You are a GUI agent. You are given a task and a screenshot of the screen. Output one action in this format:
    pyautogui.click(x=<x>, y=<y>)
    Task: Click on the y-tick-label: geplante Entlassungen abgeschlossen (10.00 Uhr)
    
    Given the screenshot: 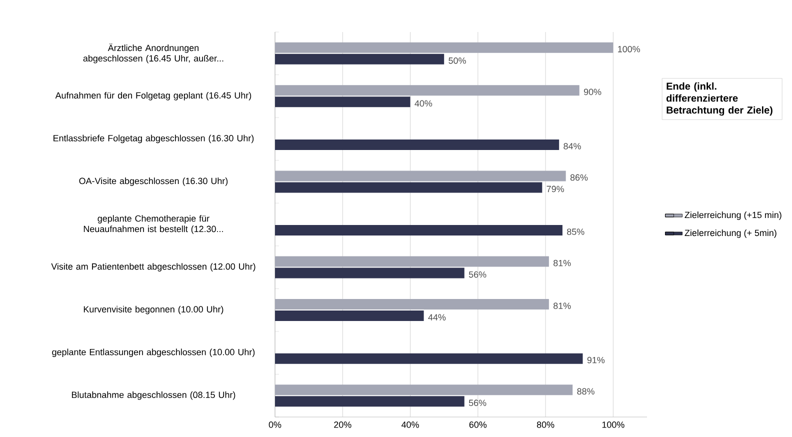 What is the action you would take?
    pyautogui.click(x=153, y=353)
    